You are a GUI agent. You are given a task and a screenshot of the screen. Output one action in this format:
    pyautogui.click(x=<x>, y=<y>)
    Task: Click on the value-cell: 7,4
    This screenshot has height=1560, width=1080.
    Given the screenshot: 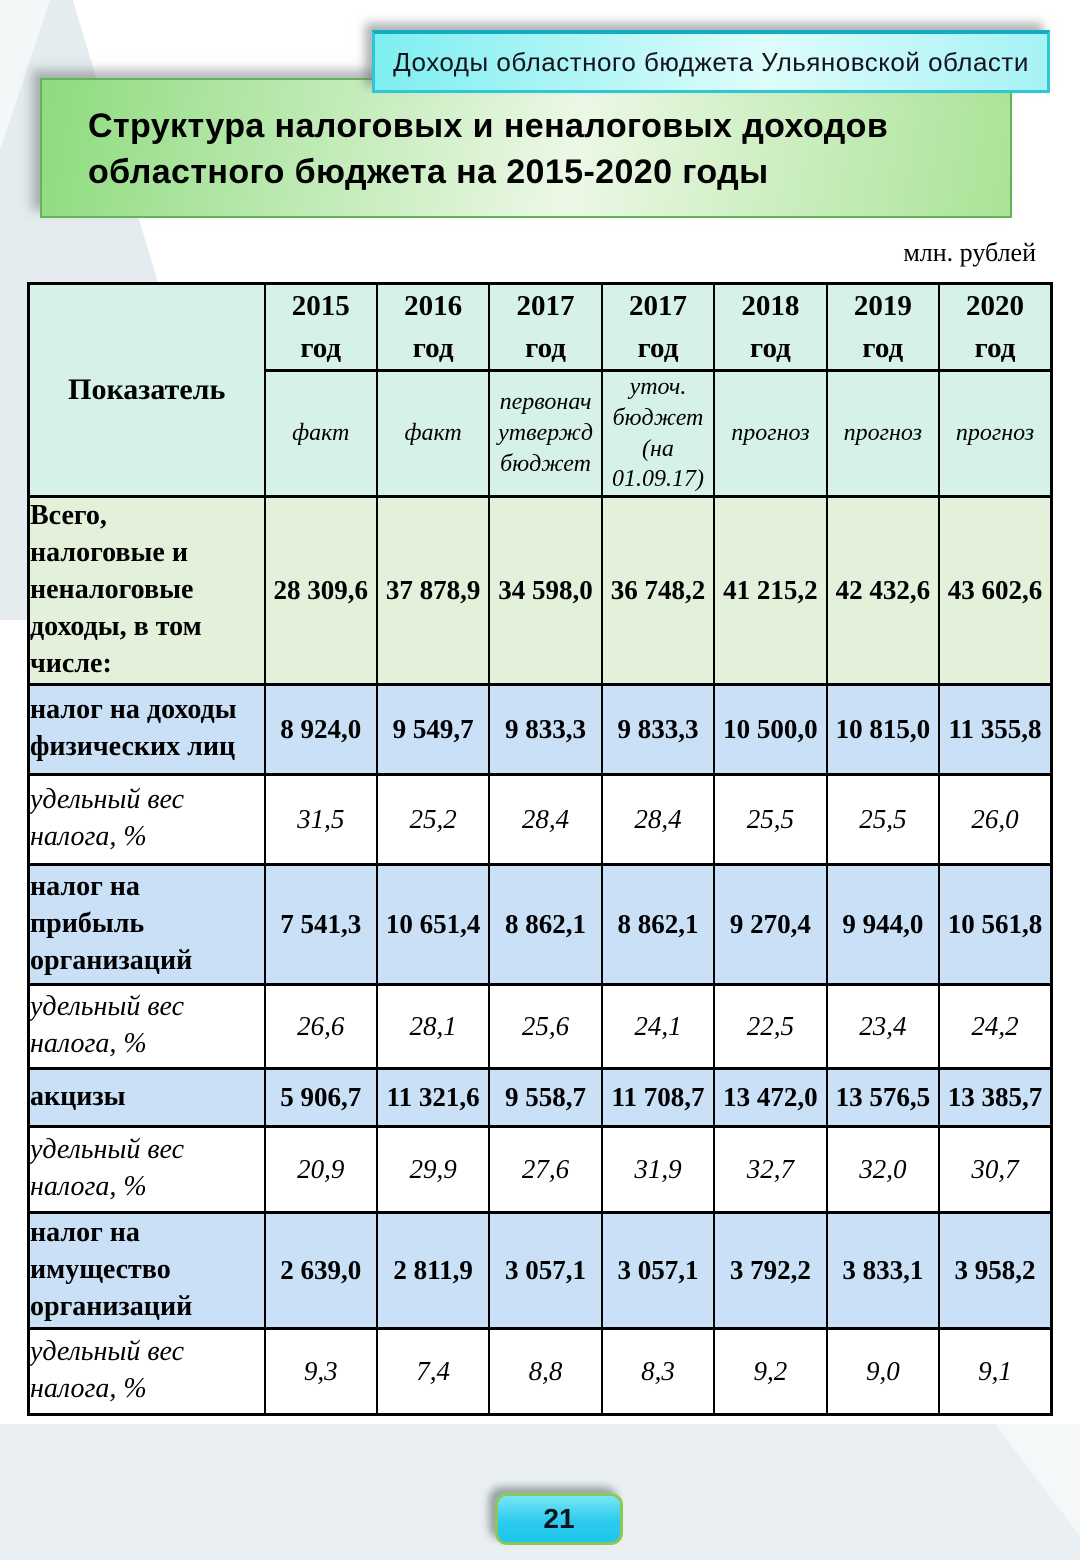 What is the action you would take?
    pyautogui.click(x=433, y=1371)
    